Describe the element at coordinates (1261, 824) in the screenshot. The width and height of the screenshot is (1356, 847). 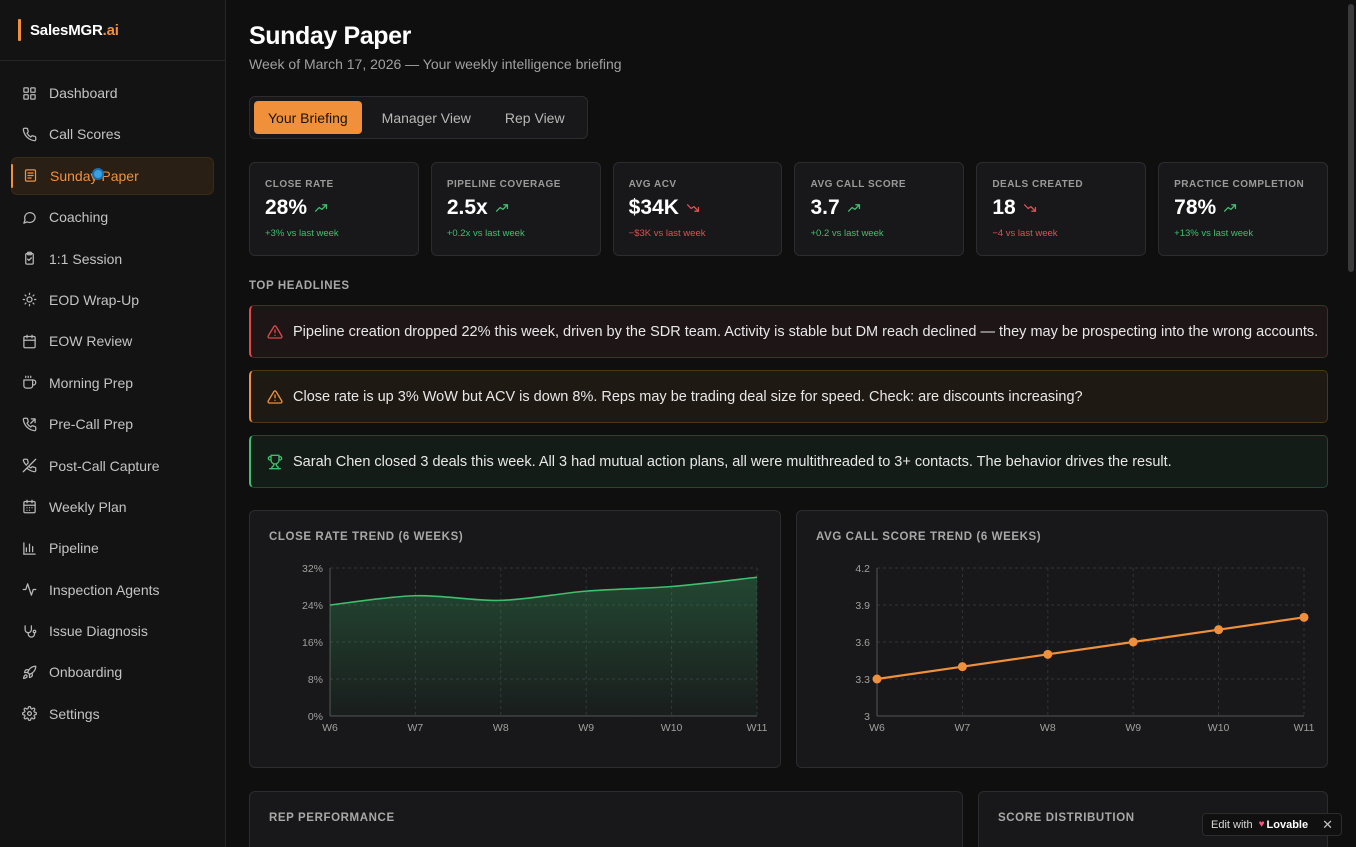
I see `heart-icon: ♥` at that location.